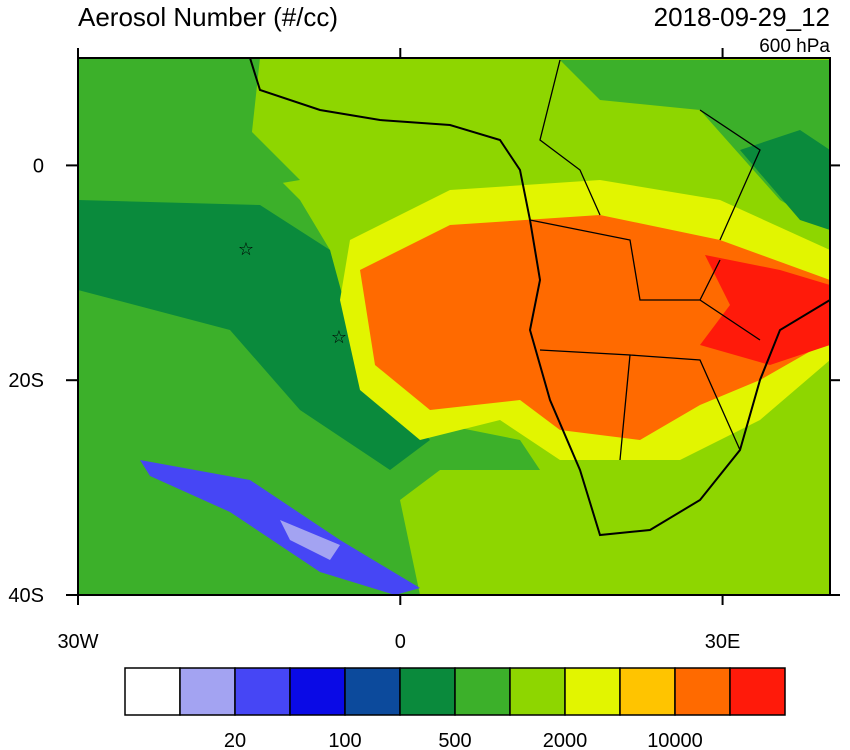  Describe the element at coordinates (344, 740) in the screenshot. I see `colorbar-label: 100` at that location.